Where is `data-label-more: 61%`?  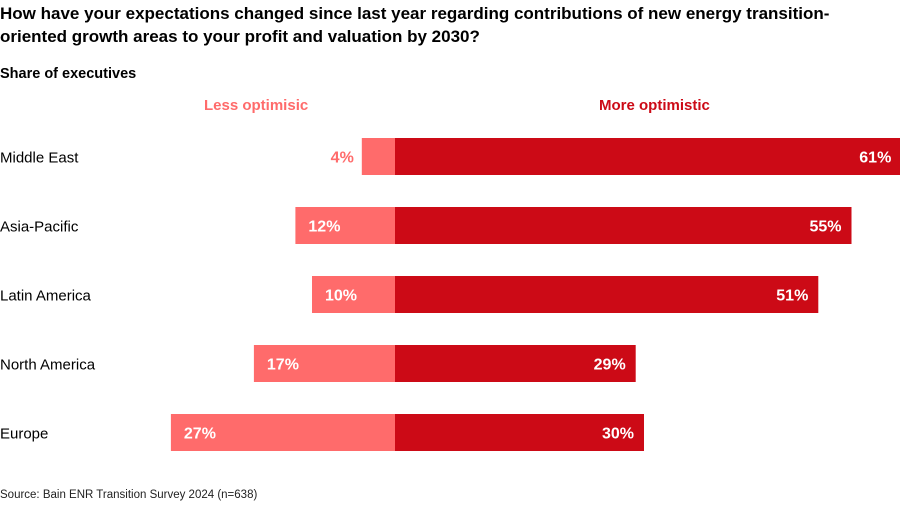 data-label-more: 61% is located at coordinates (875, 158).